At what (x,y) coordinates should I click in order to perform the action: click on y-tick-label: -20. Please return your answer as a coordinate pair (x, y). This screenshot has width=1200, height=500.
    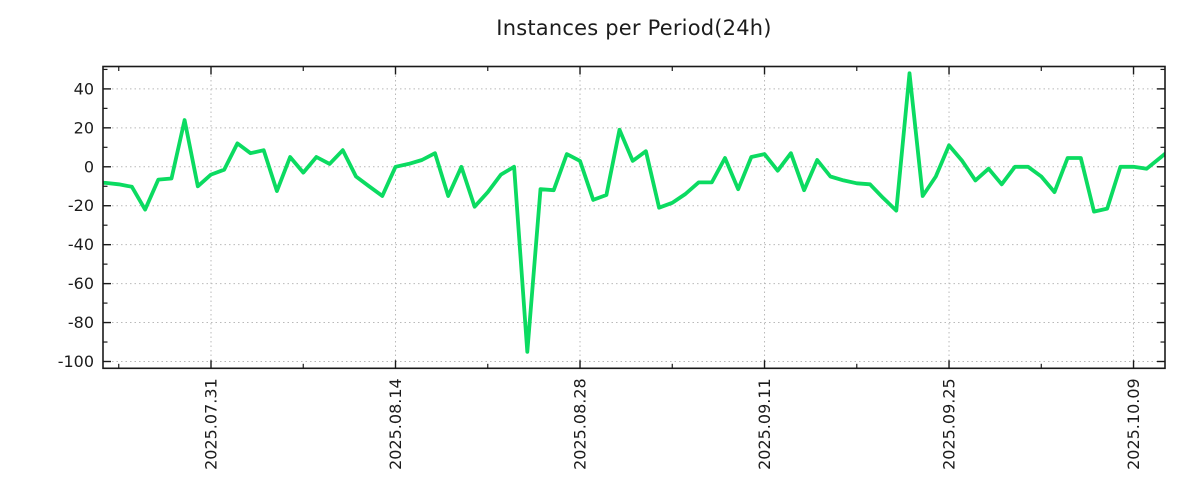
    Looking at the image, I should click on (81, 205).